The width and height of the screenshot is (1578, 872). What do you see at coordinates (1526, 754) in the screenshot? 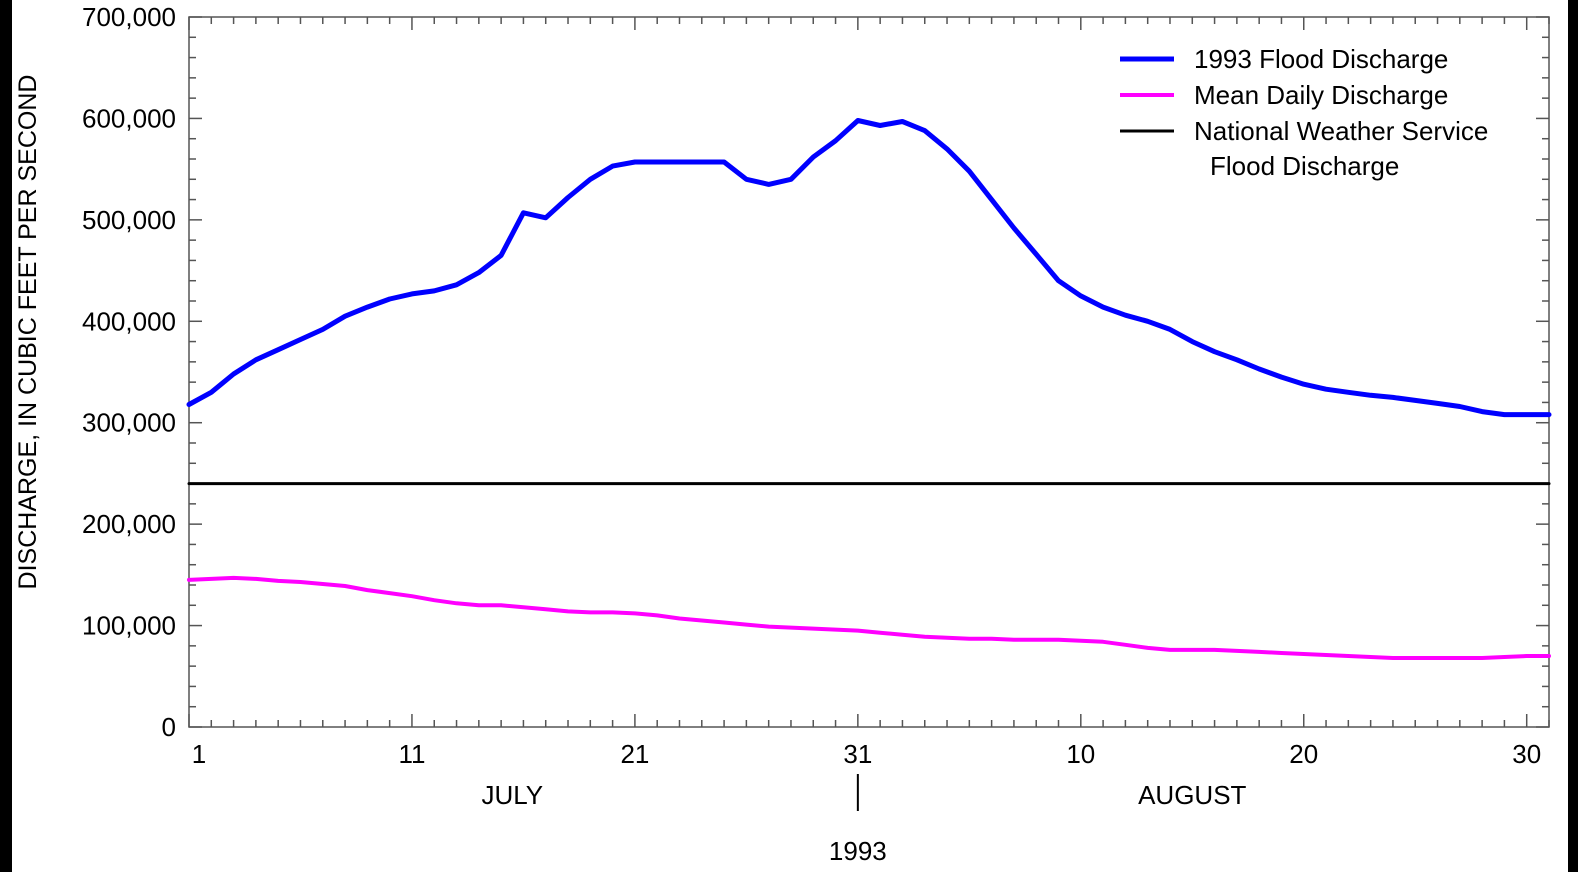
I see `x-tick-label: 30` at bounding box center [1526, 754].